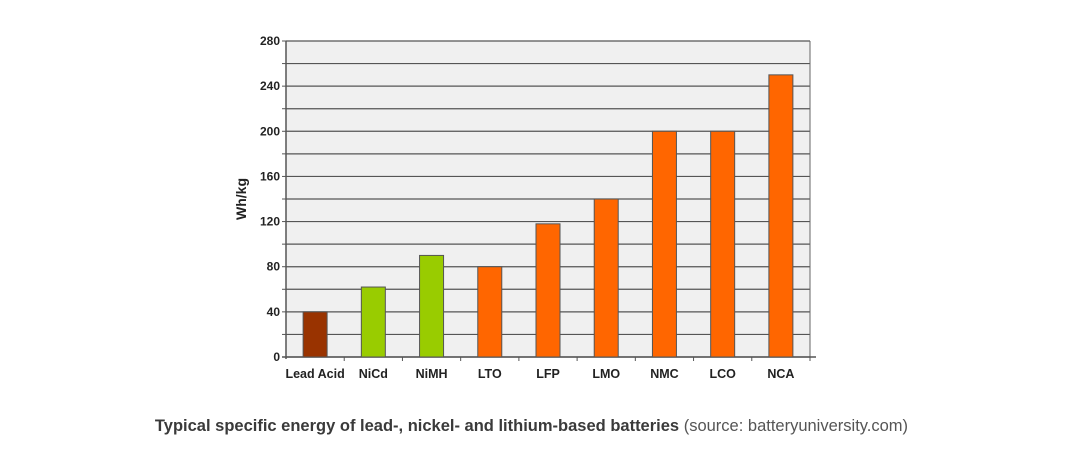 The image size is (1089, 461). Describe the element at coordinates (490, 374) in the screenshot. I see `x-tick-label: LTO` at that location.